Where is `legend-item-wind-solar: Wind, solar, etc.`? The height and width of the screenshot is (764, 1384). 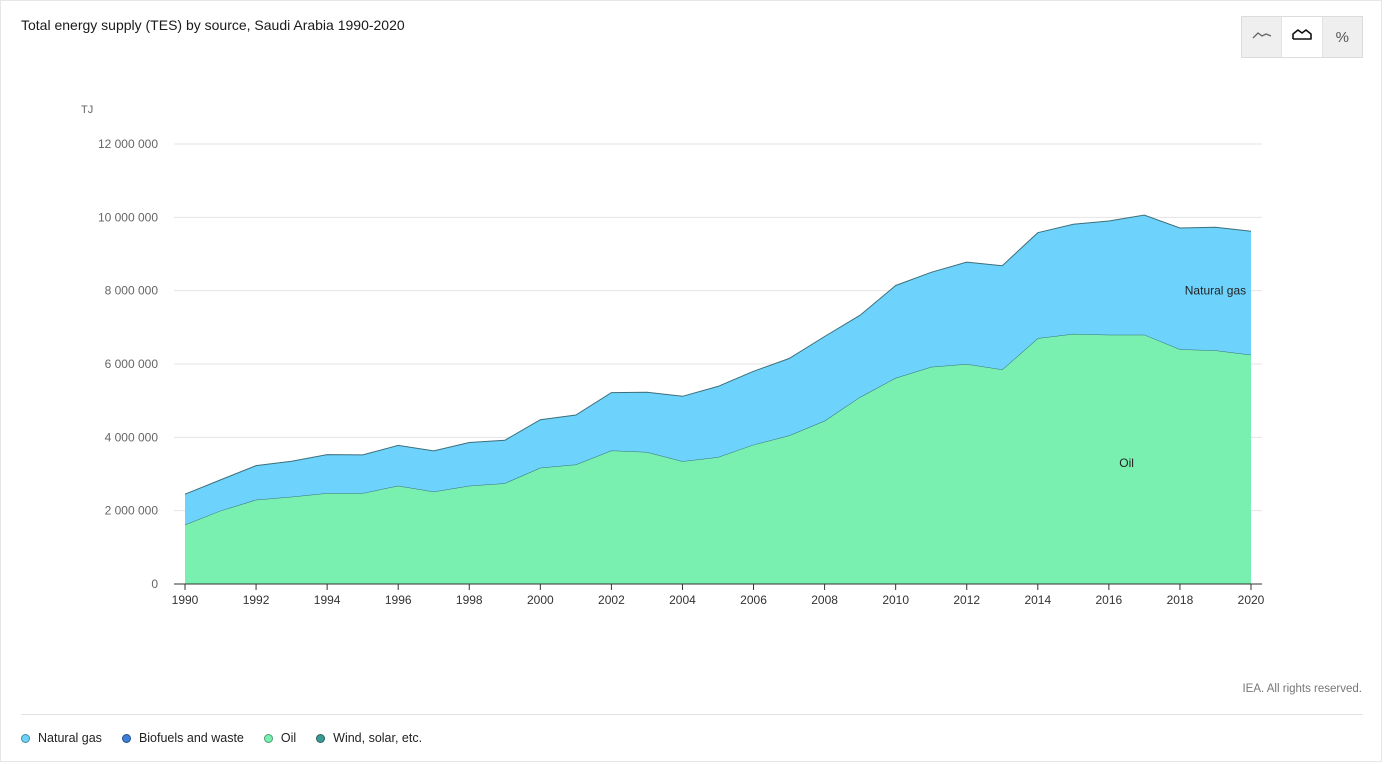
legend-item-wind-solar: Wind, solar, etc. is located at coordinates (369, 738).